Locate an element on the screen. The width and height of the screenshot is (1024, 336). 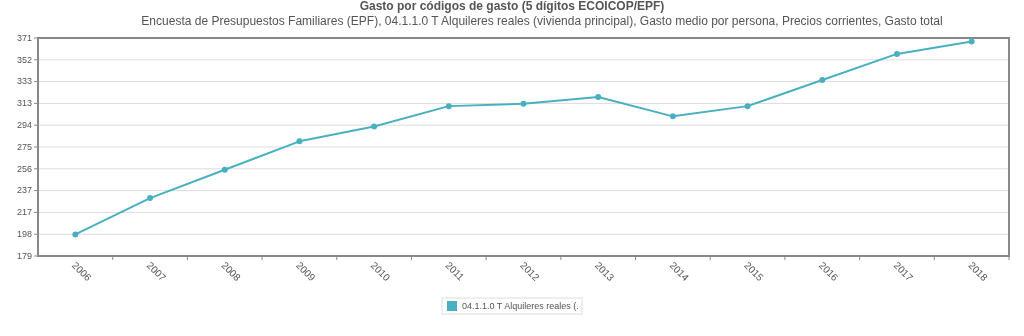
y-tick-label: 217 is located at coordinates (24, 212).